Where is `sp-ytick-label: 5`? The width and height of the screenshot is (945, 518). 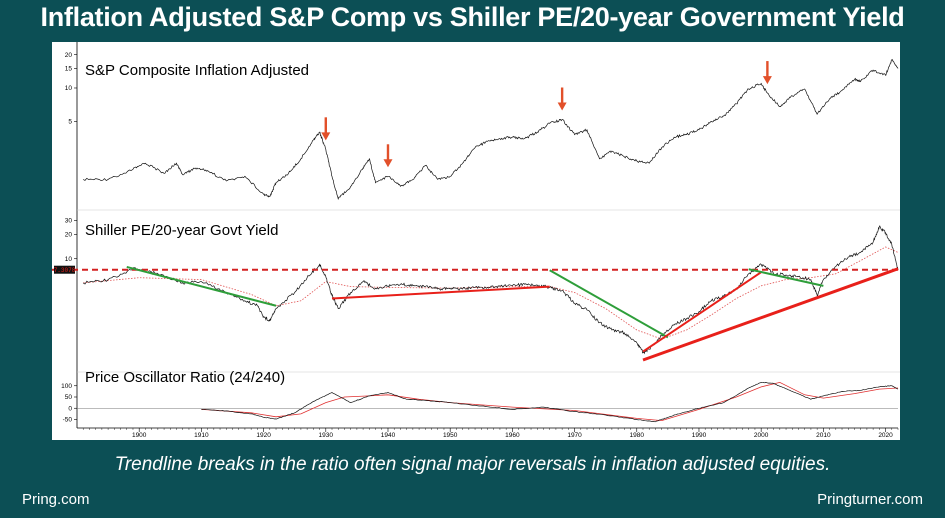 sp-ytick-label: 5 is located at coordinates (70, 122).